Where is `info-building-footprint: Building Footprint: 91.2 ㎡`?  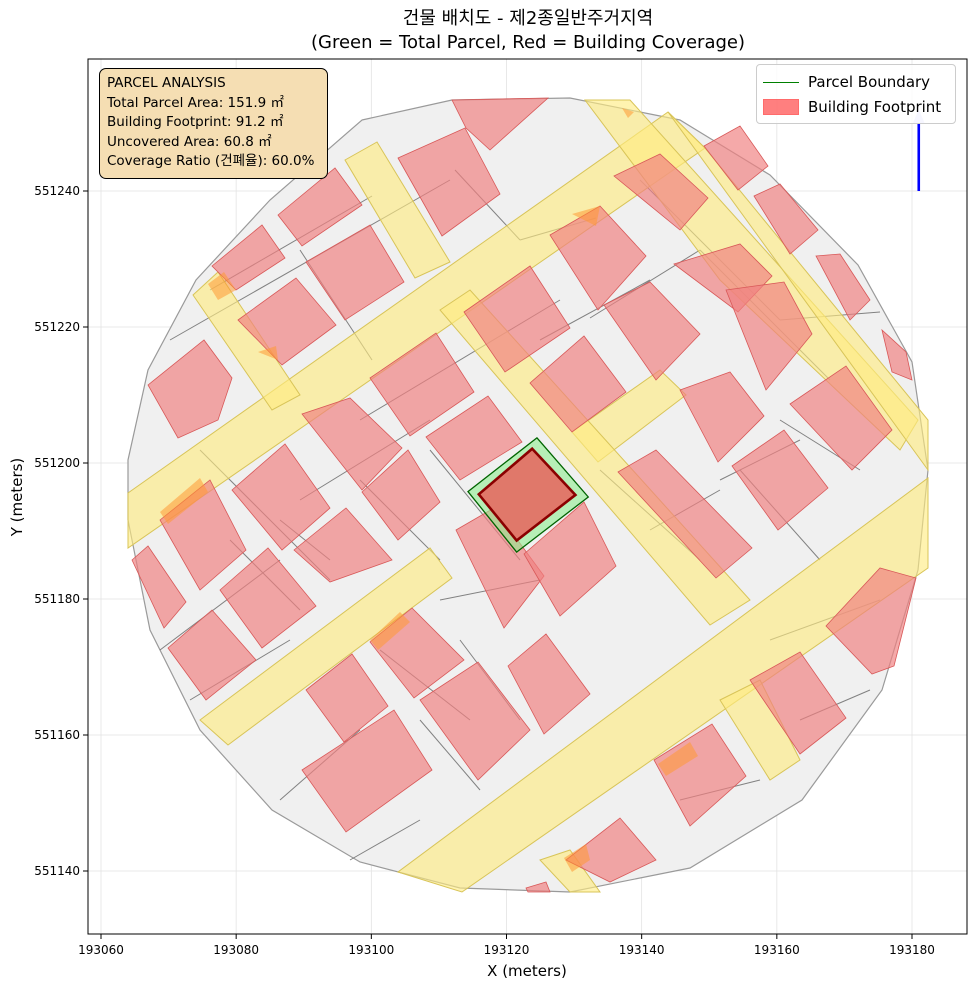
info-building-footprint: Building Footprint: 91.2 ㎡ is located at coordinates (195, 122).